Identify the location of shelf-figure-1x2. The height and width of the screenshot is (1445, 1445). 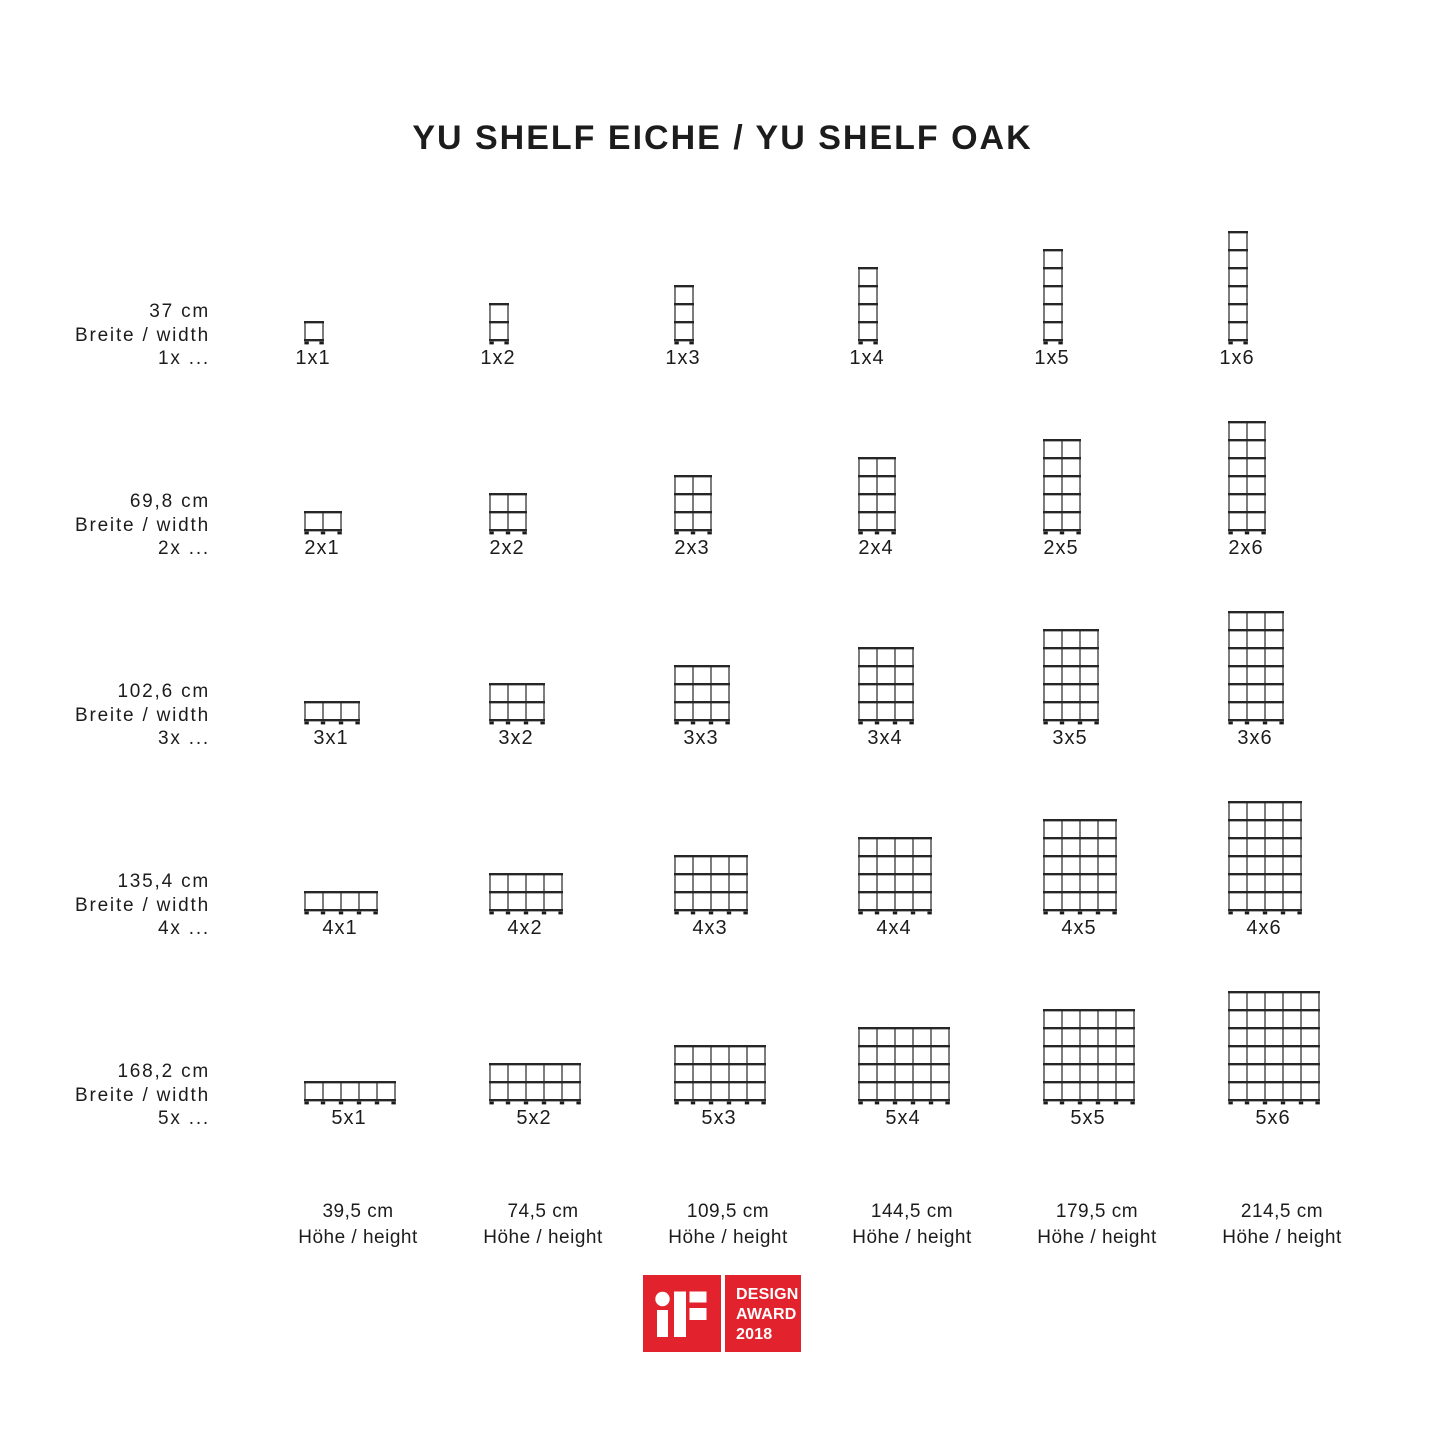
(499, 324).